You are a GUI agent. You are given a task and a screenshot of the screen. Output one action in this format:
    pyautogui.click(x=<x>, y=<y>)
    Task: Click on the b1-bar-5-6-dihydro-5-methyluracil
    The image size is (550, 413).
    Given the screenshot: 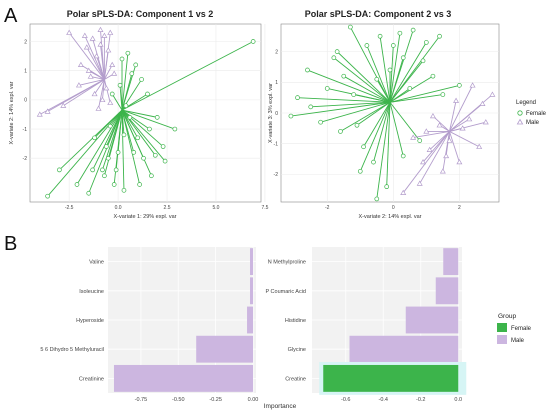 What is the action you would take?
    pyautogui.click(x=225, y=349)
    